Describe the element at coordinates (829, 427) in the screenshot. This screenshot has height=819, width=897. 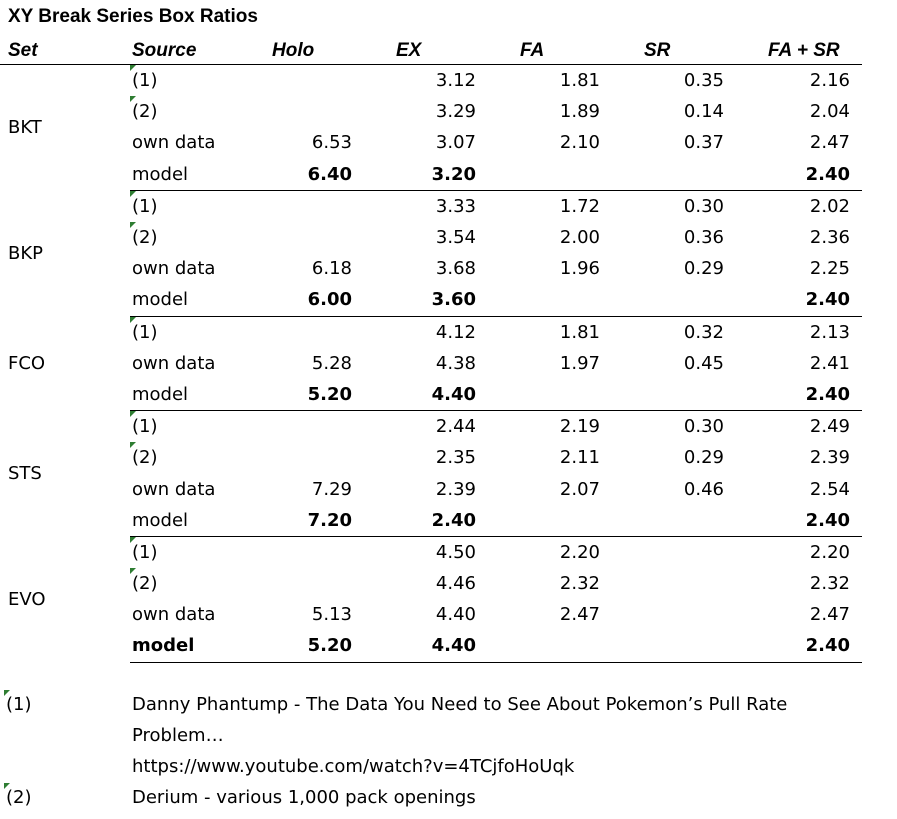
I see `fa-sr-cell: 2.49` at that location.